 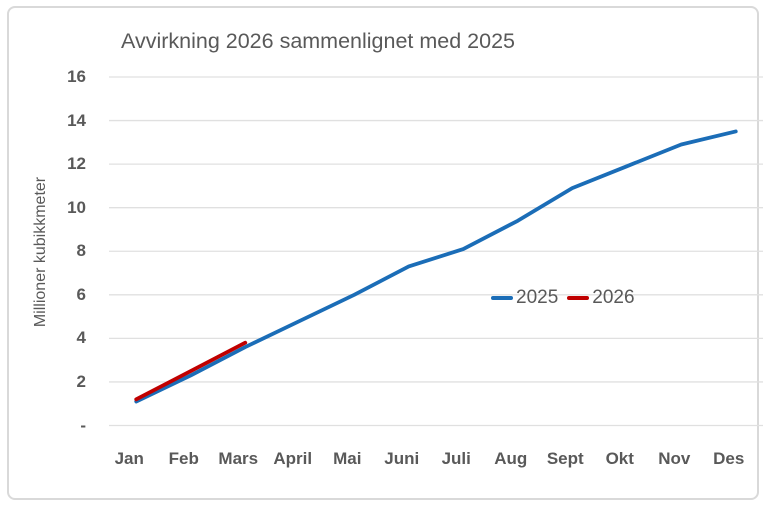 I want to click on chart-title: Avvirkning 2026 sammenlignet med 2025, so click(x=318, y=41).